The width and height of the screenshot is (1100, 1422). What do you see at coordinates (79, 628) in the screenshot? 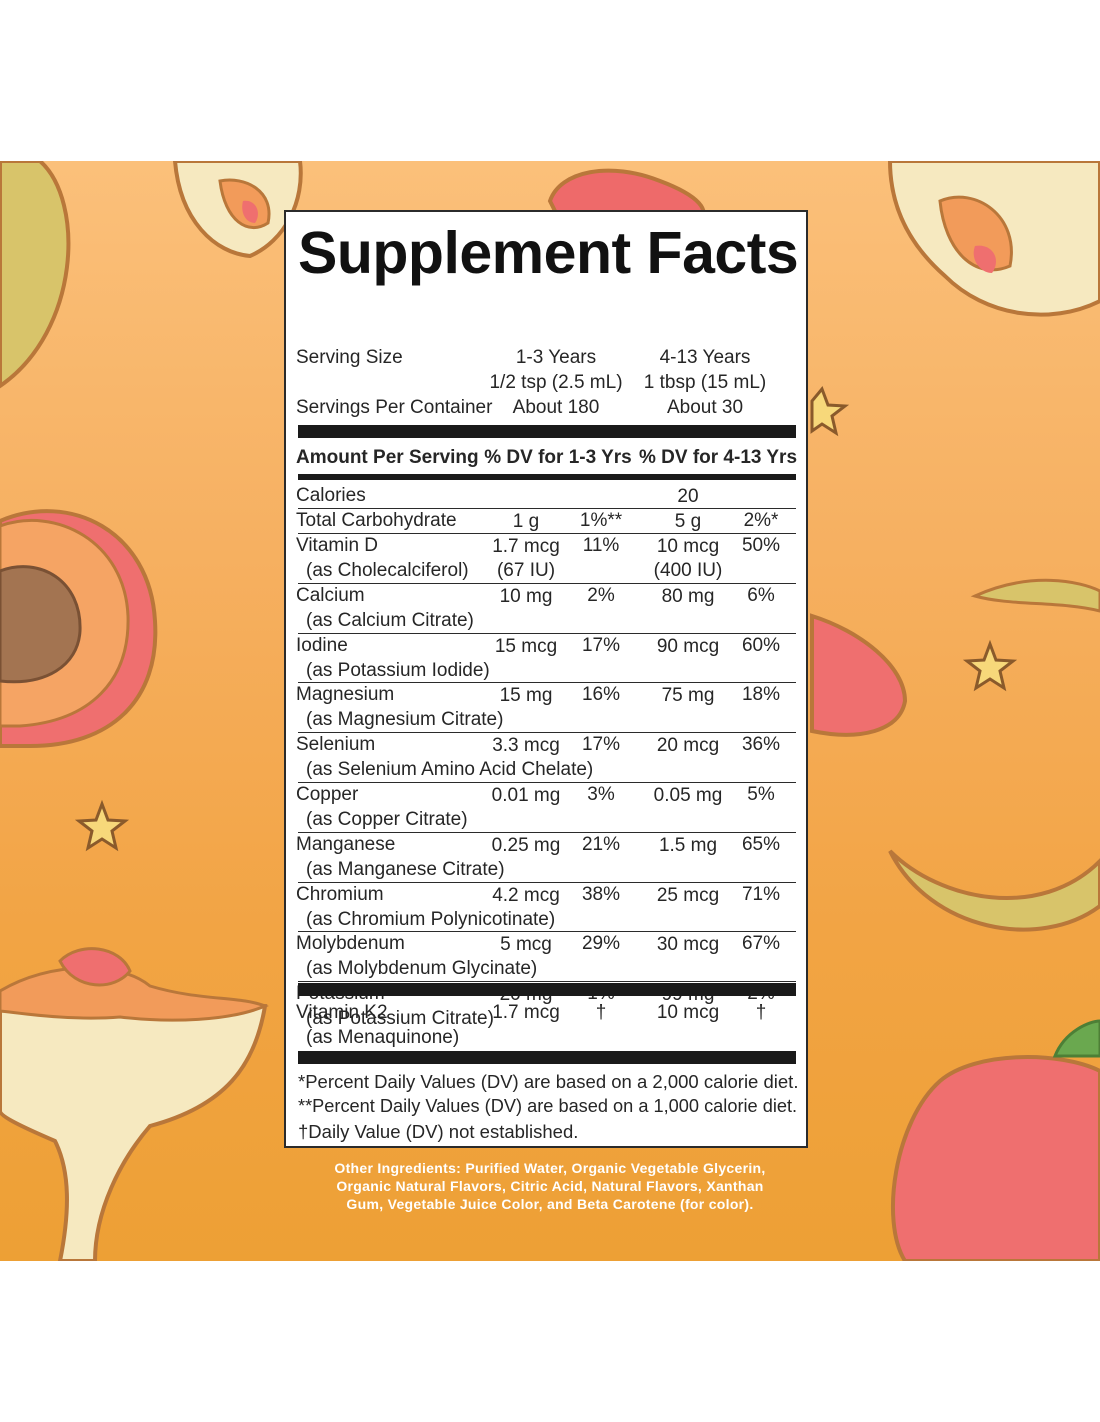
I see `peach-half-icon-left` at bounding box center [79, 628].